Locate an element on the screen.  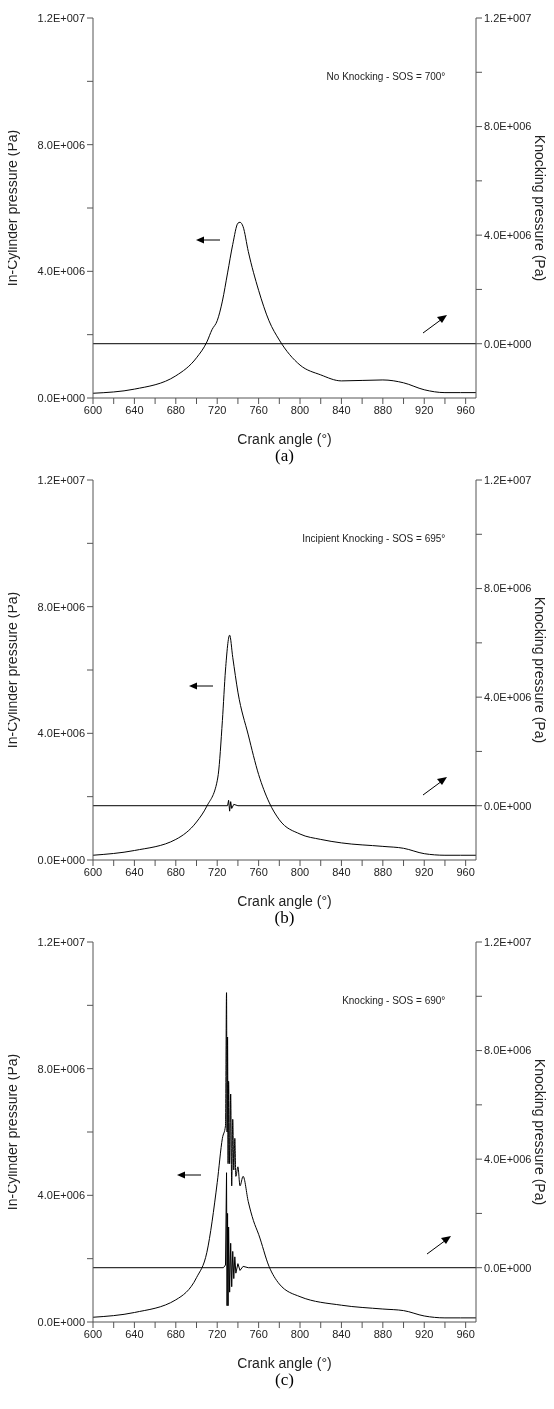
annotation: Knocking - SOS = 690° is located at coordinates (394, 1001).